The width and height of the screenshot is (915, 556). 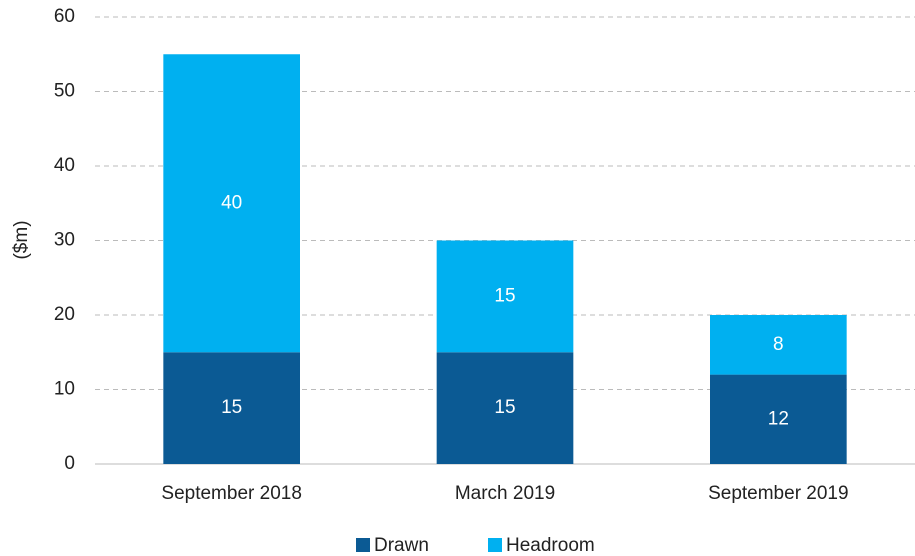 What do you see at coordinates (64, 16) in the screenshot?
I see `y-tick-label: 60` at bounding box center [64, 16].